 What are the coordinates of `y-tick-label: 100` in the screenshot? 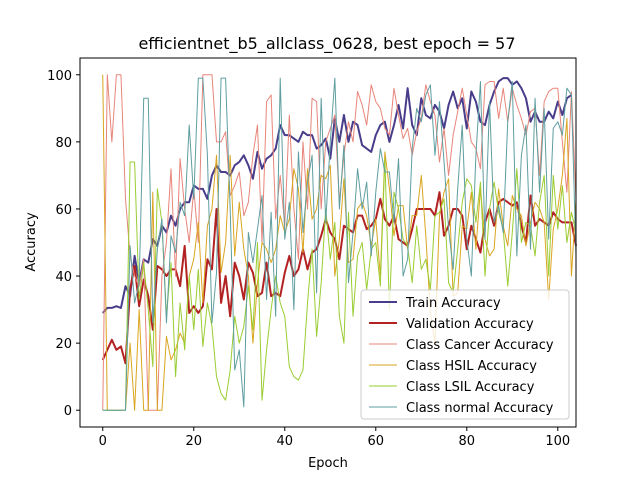 It's located at (59, 76).